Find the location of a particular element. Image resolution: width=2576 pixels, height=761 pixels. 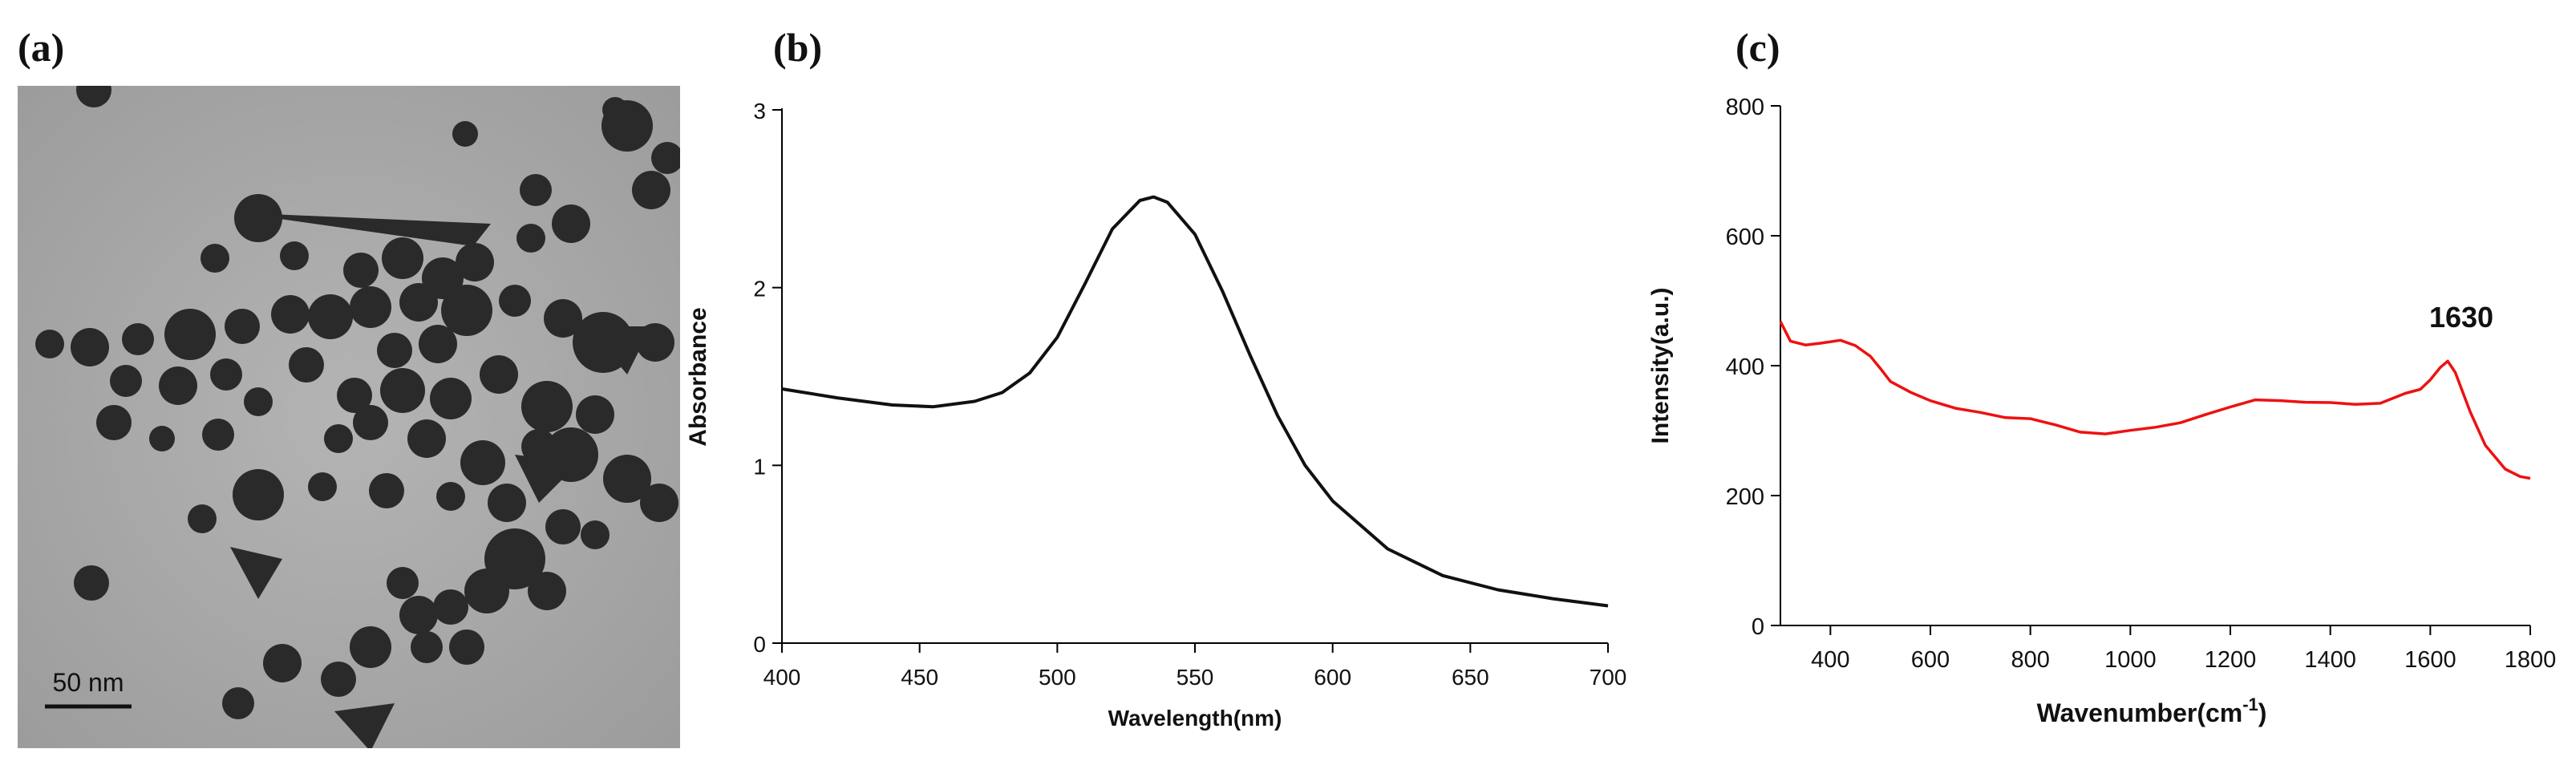

panel-label-b: (b) is located at coordinates (798, 47).